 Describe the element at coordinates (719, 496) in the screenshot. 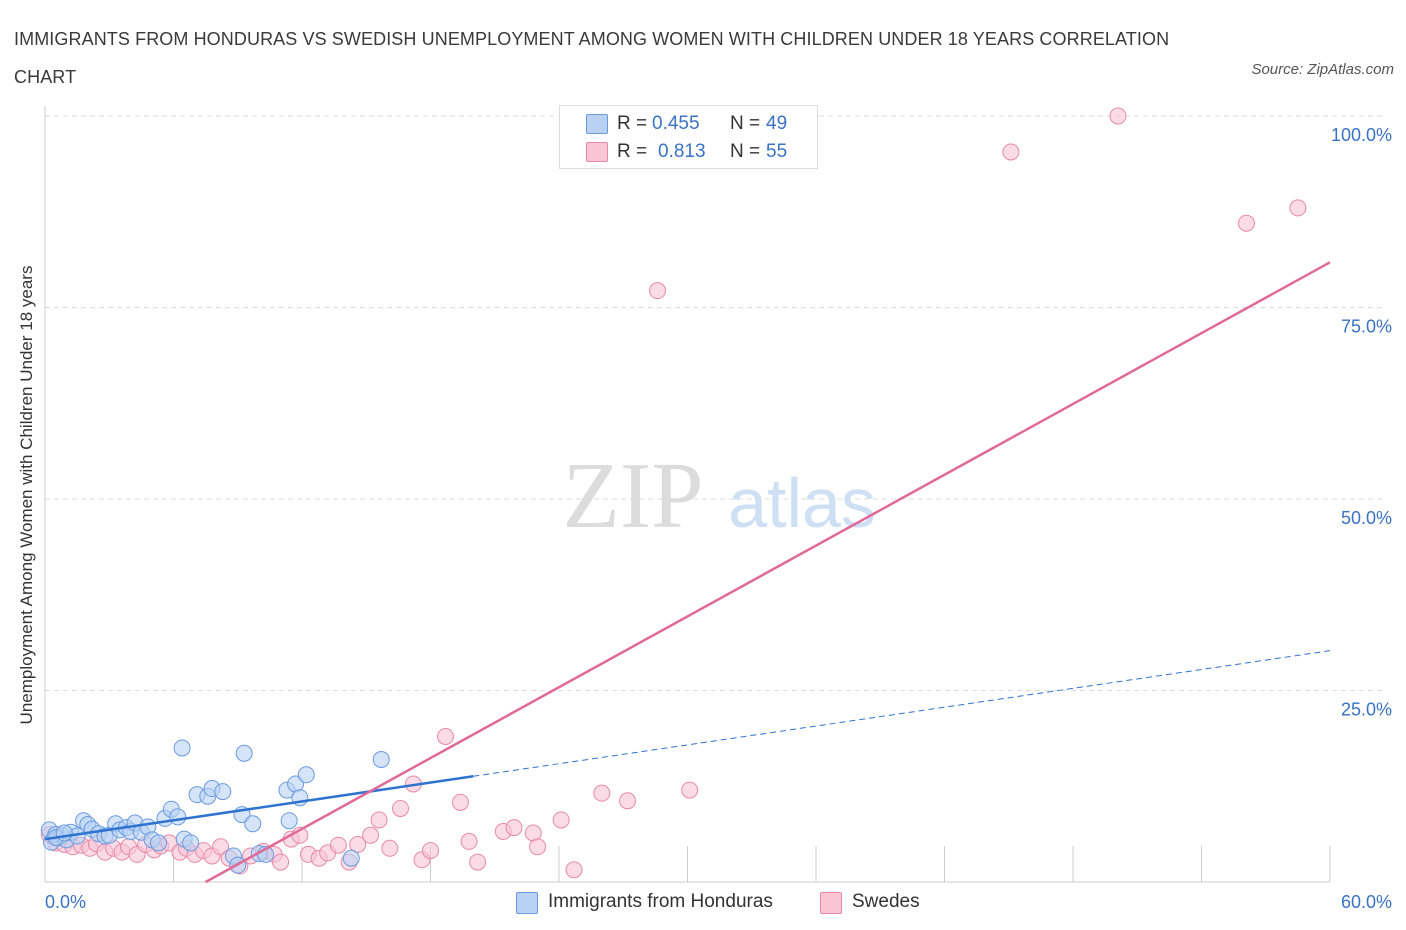

I see `watermark: ZIP atlas` at that location.